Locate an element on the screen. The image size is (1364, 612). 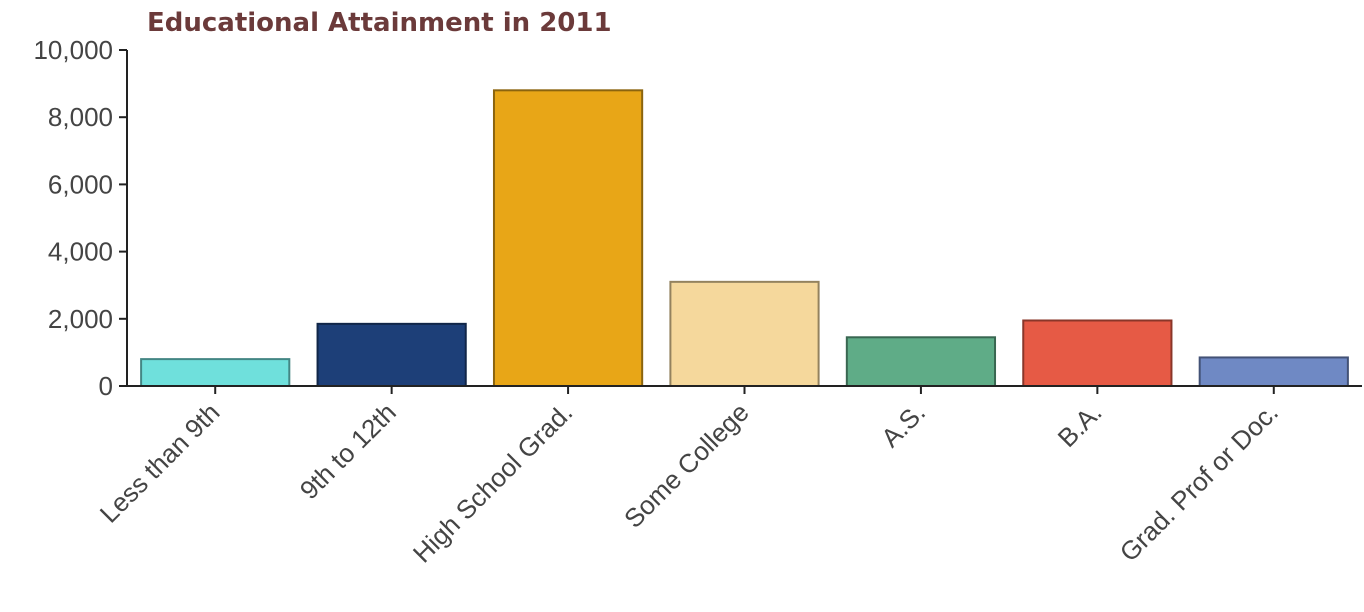
y-tick-label: 0 is located at coordinates (106, 386).